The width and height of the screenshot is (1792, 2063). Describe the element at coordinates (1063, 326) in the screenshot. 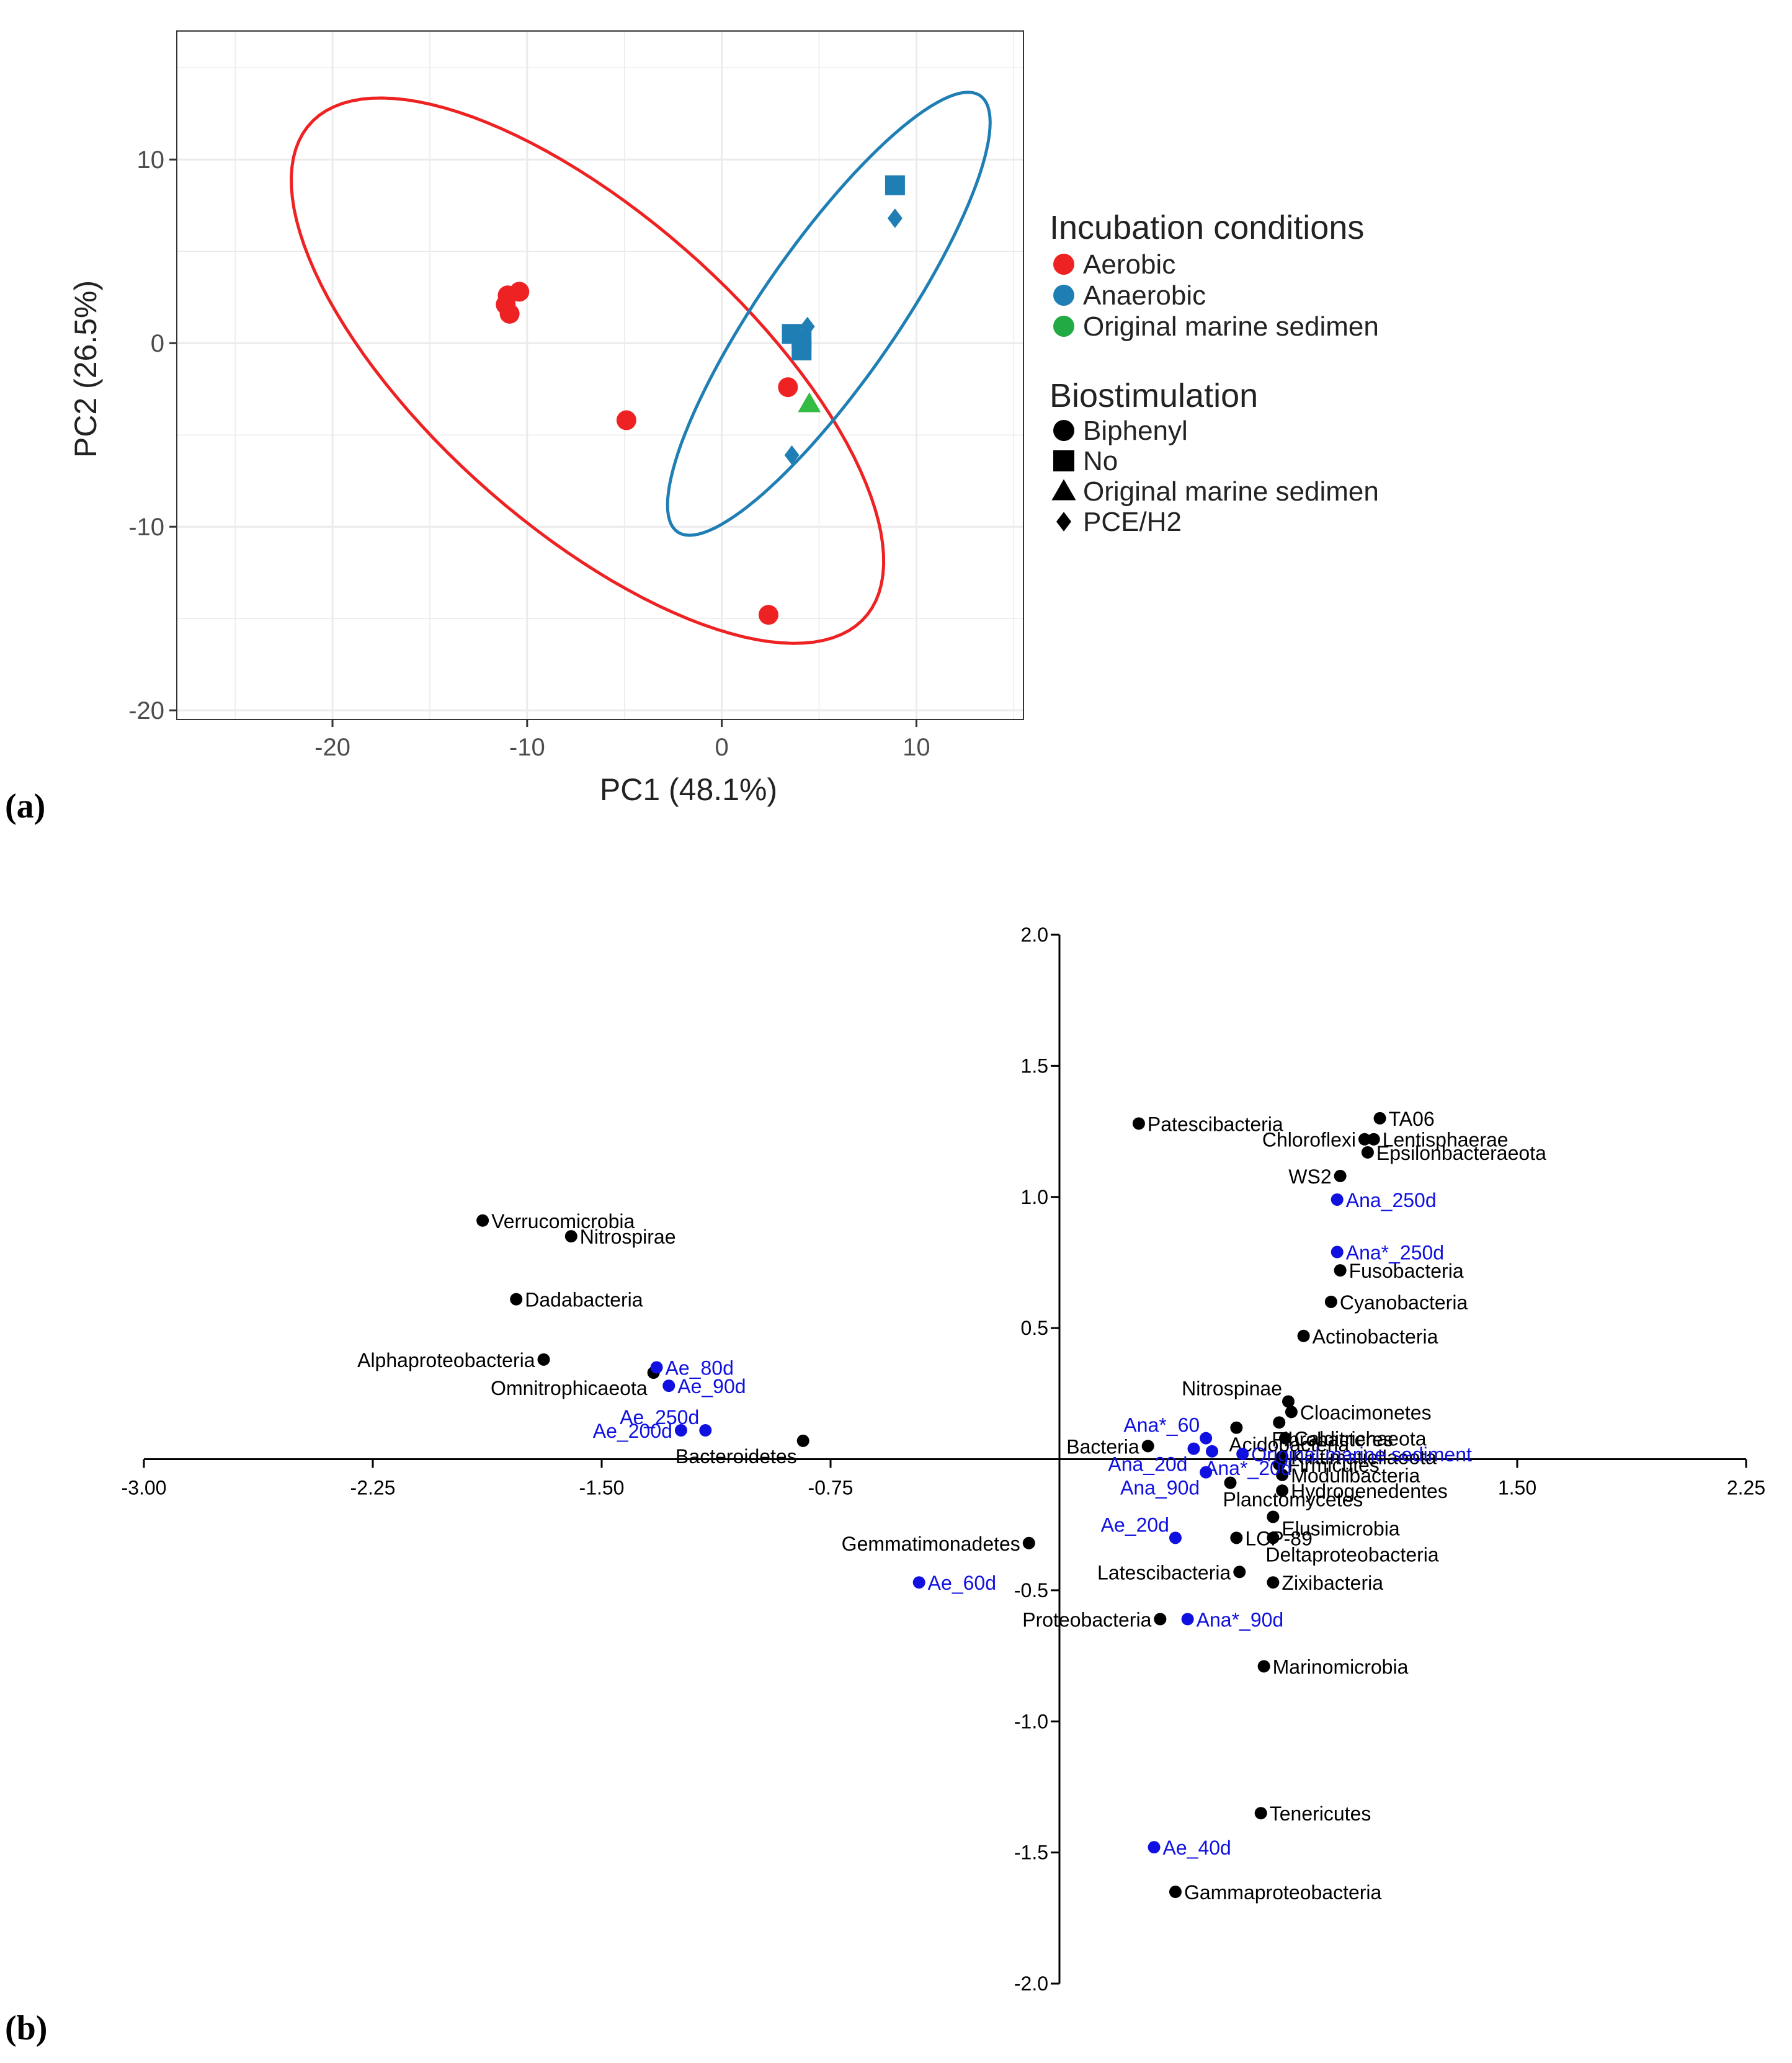

I see `legend-swatch-original-marine-sedimen` at that location.